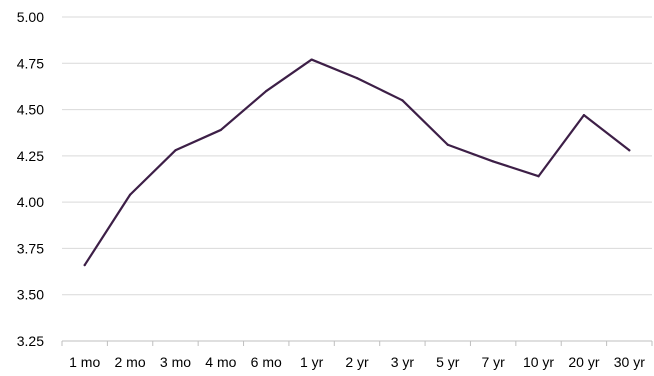 The width and height of the screenshot is (654, 376). Describe the element at coordinates (30, 295) in the screenshot. I see `y-tick-label: 3.50` at that location.